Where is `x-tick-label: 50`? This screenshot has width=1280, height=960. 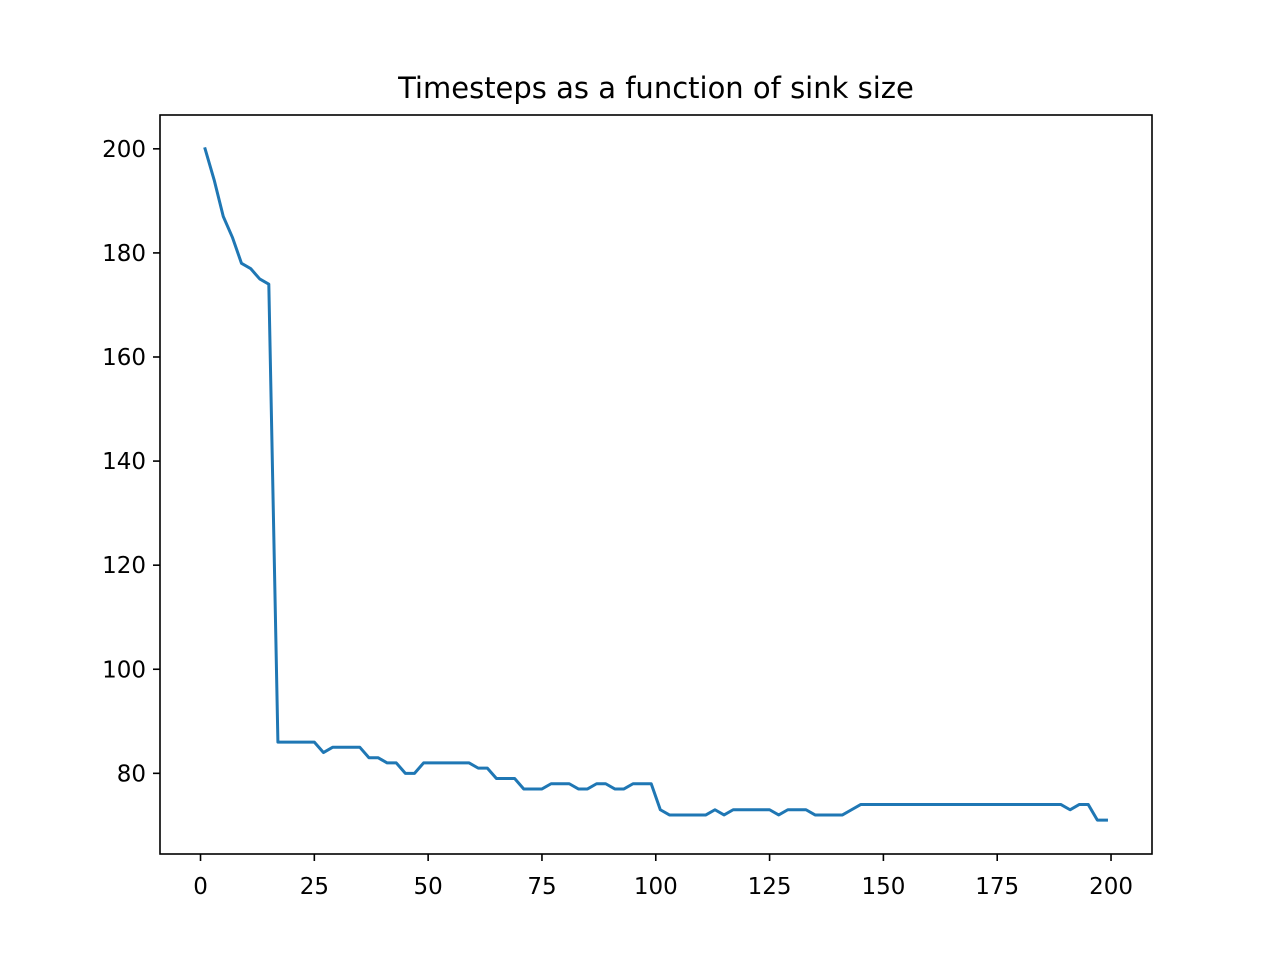
x-tick-label: 50 is located at coordinates (428, 887).